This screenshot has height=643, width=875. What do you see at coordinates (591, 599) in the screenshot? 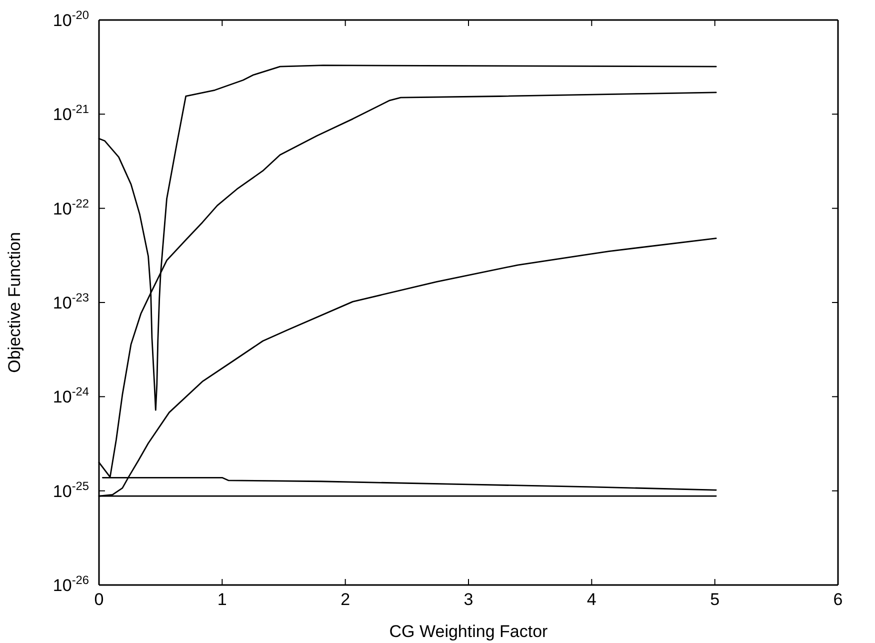
I see `x-tick-label: 4` at bounding box center [591, 599].